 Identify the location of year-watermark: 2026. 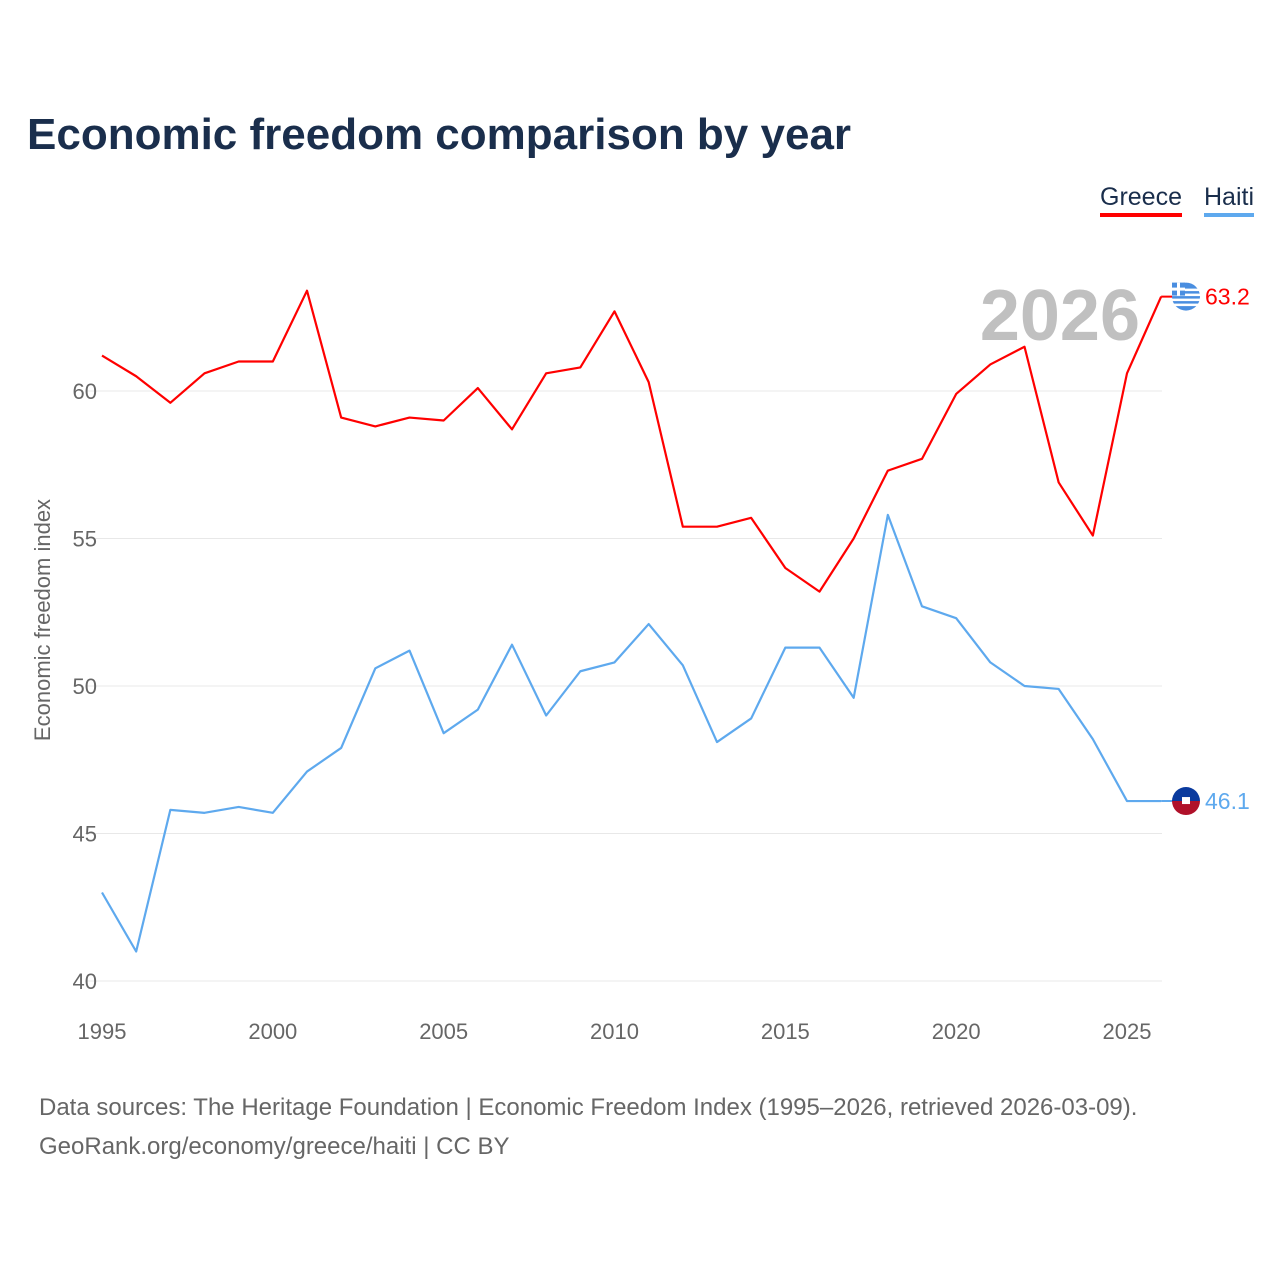
(1060, 316).